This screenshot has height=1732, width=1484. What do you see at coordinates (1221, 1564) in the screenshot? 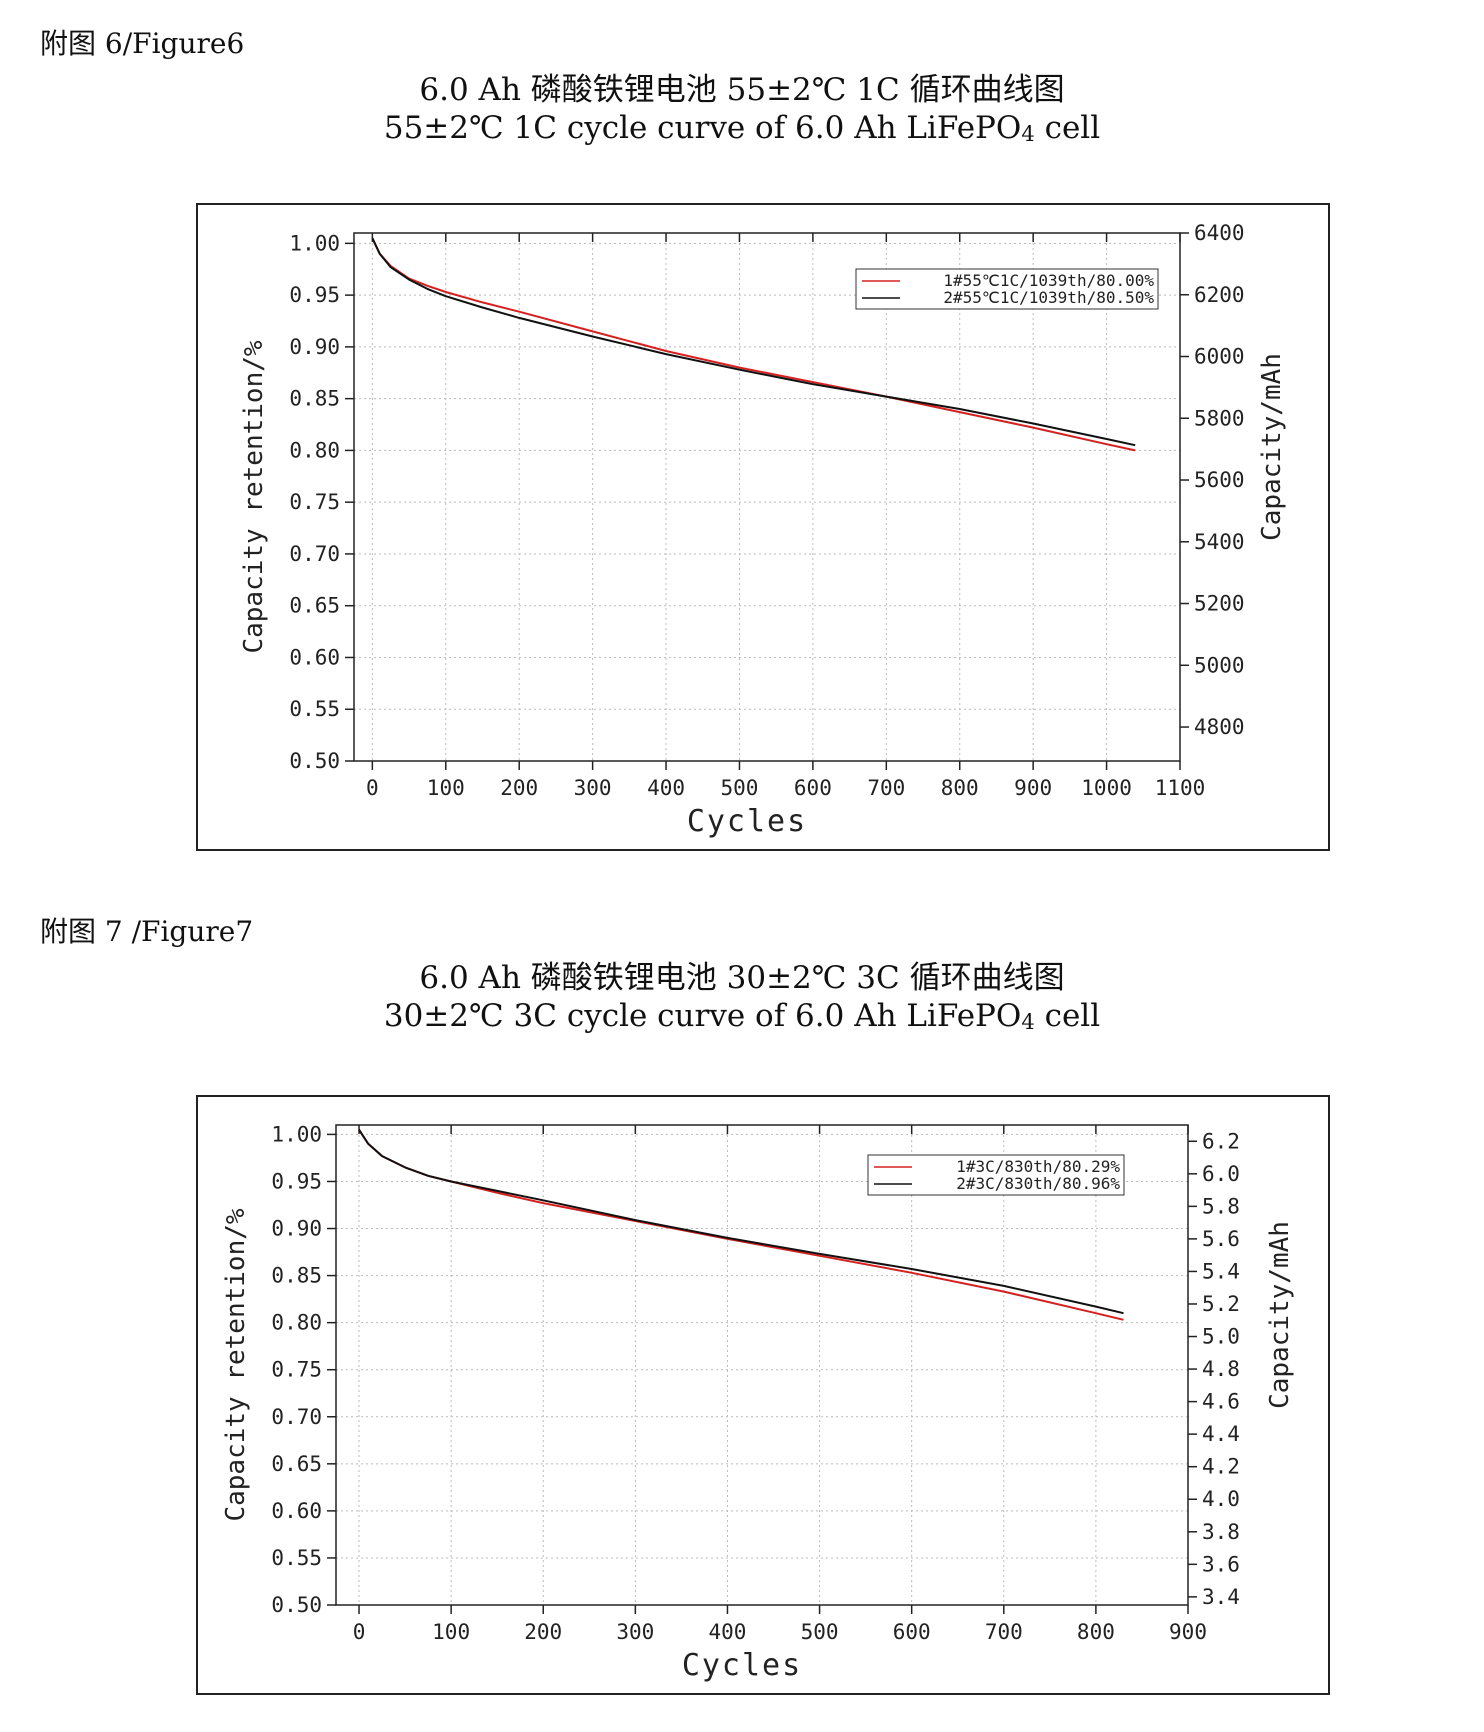
I see `y2-tick-label: 3.6` at bounding box center [1221, 1564].